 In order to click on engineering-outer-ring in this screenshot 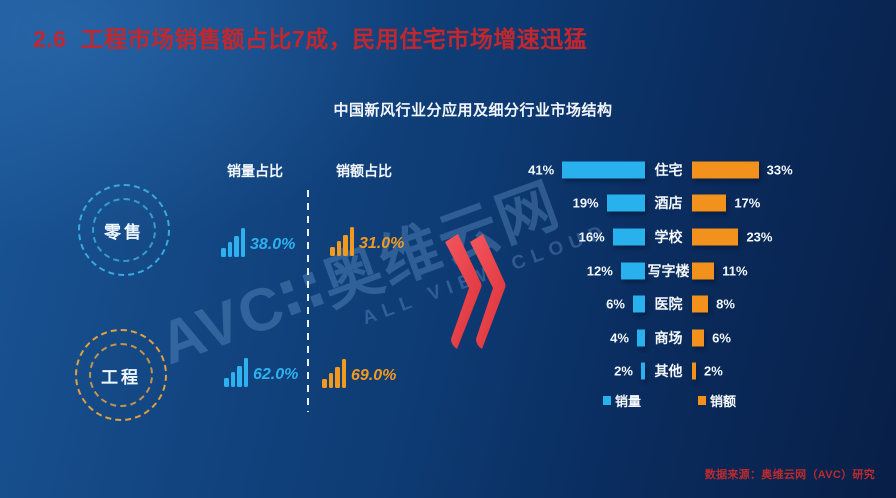, I will do `click(121, 375)`.